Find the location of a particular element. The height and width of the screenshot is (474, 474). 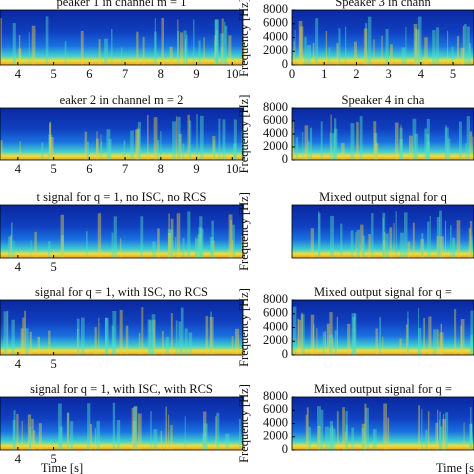

x-axis-label: Time [s] is located at coordinates (62, 467).